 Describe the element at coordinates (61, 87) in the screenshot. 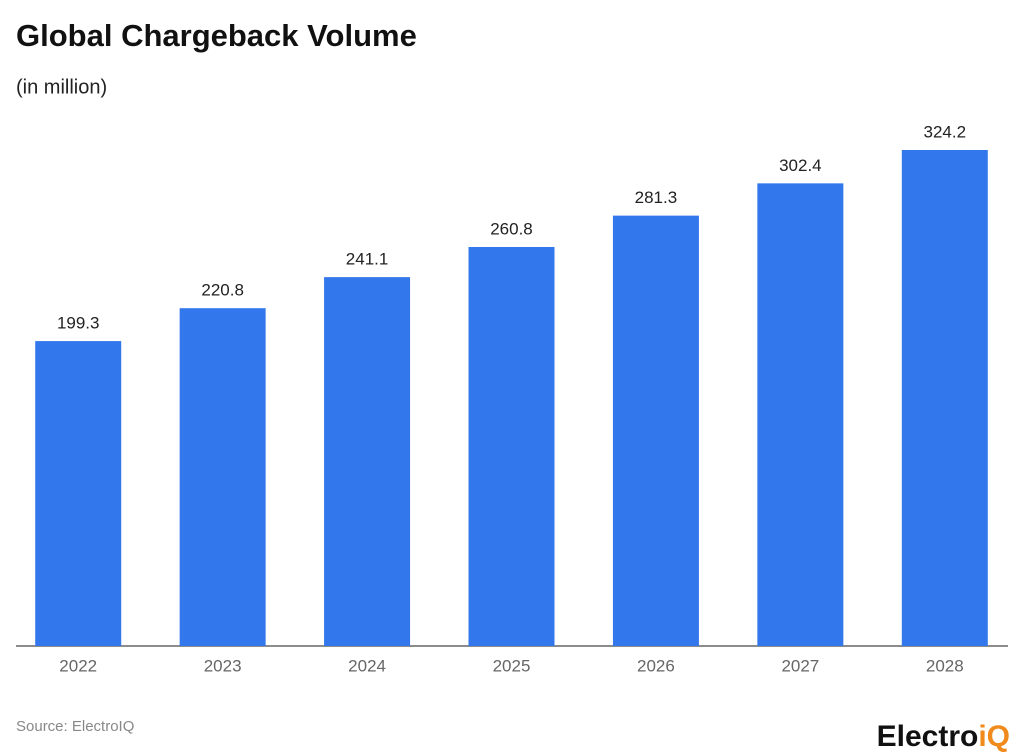

I see `chart-subtitle: (in million)` at that location.